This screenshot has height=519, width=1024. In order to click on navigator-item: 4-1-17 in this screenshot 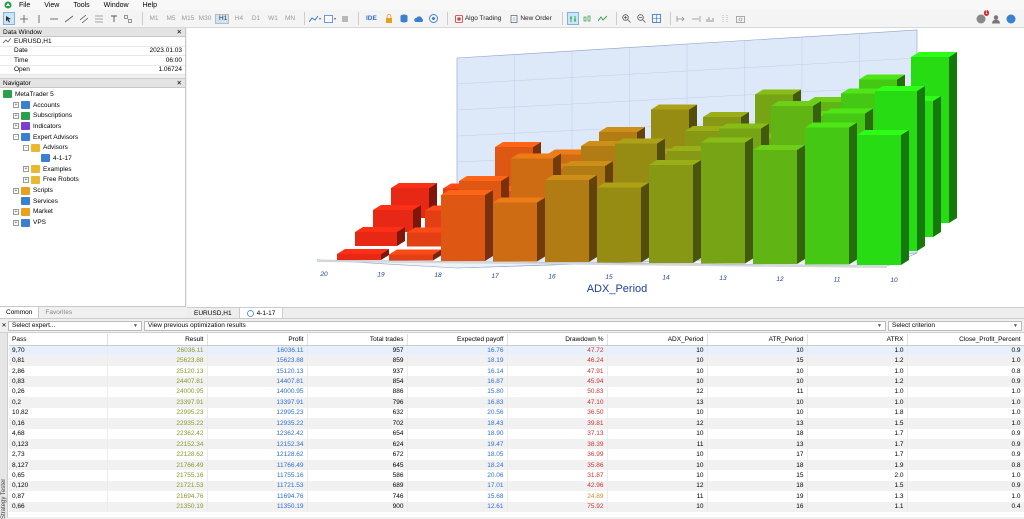, I will do `click(92, 158)`.